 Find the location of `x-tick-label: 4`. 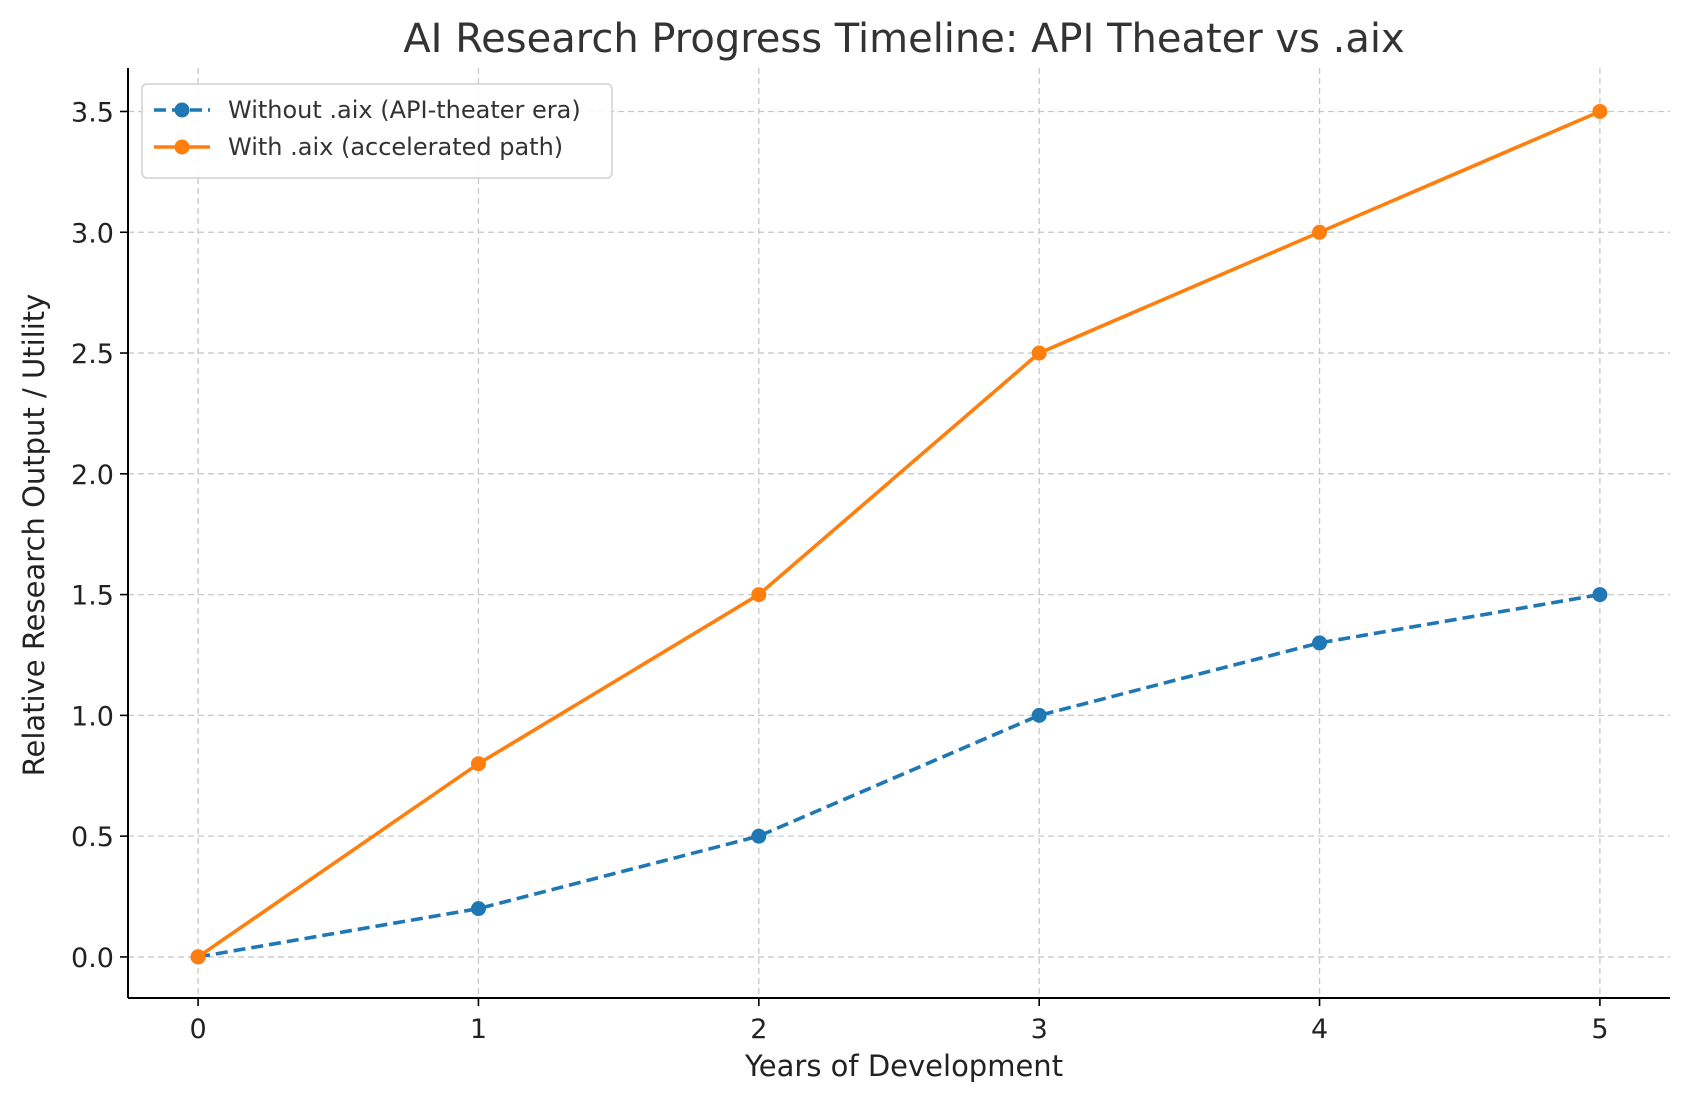

x-tick-label: 4 is located at coordinates (1319, 1029).